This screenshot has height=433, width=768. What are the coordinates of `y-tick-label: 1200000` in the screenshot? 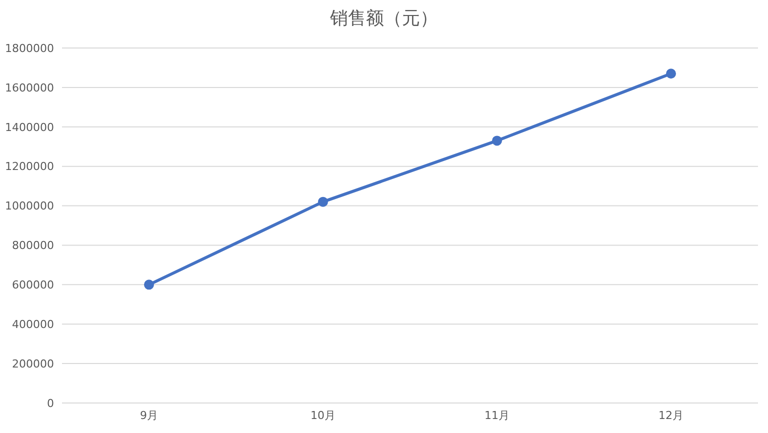 It's located at (29, 167).